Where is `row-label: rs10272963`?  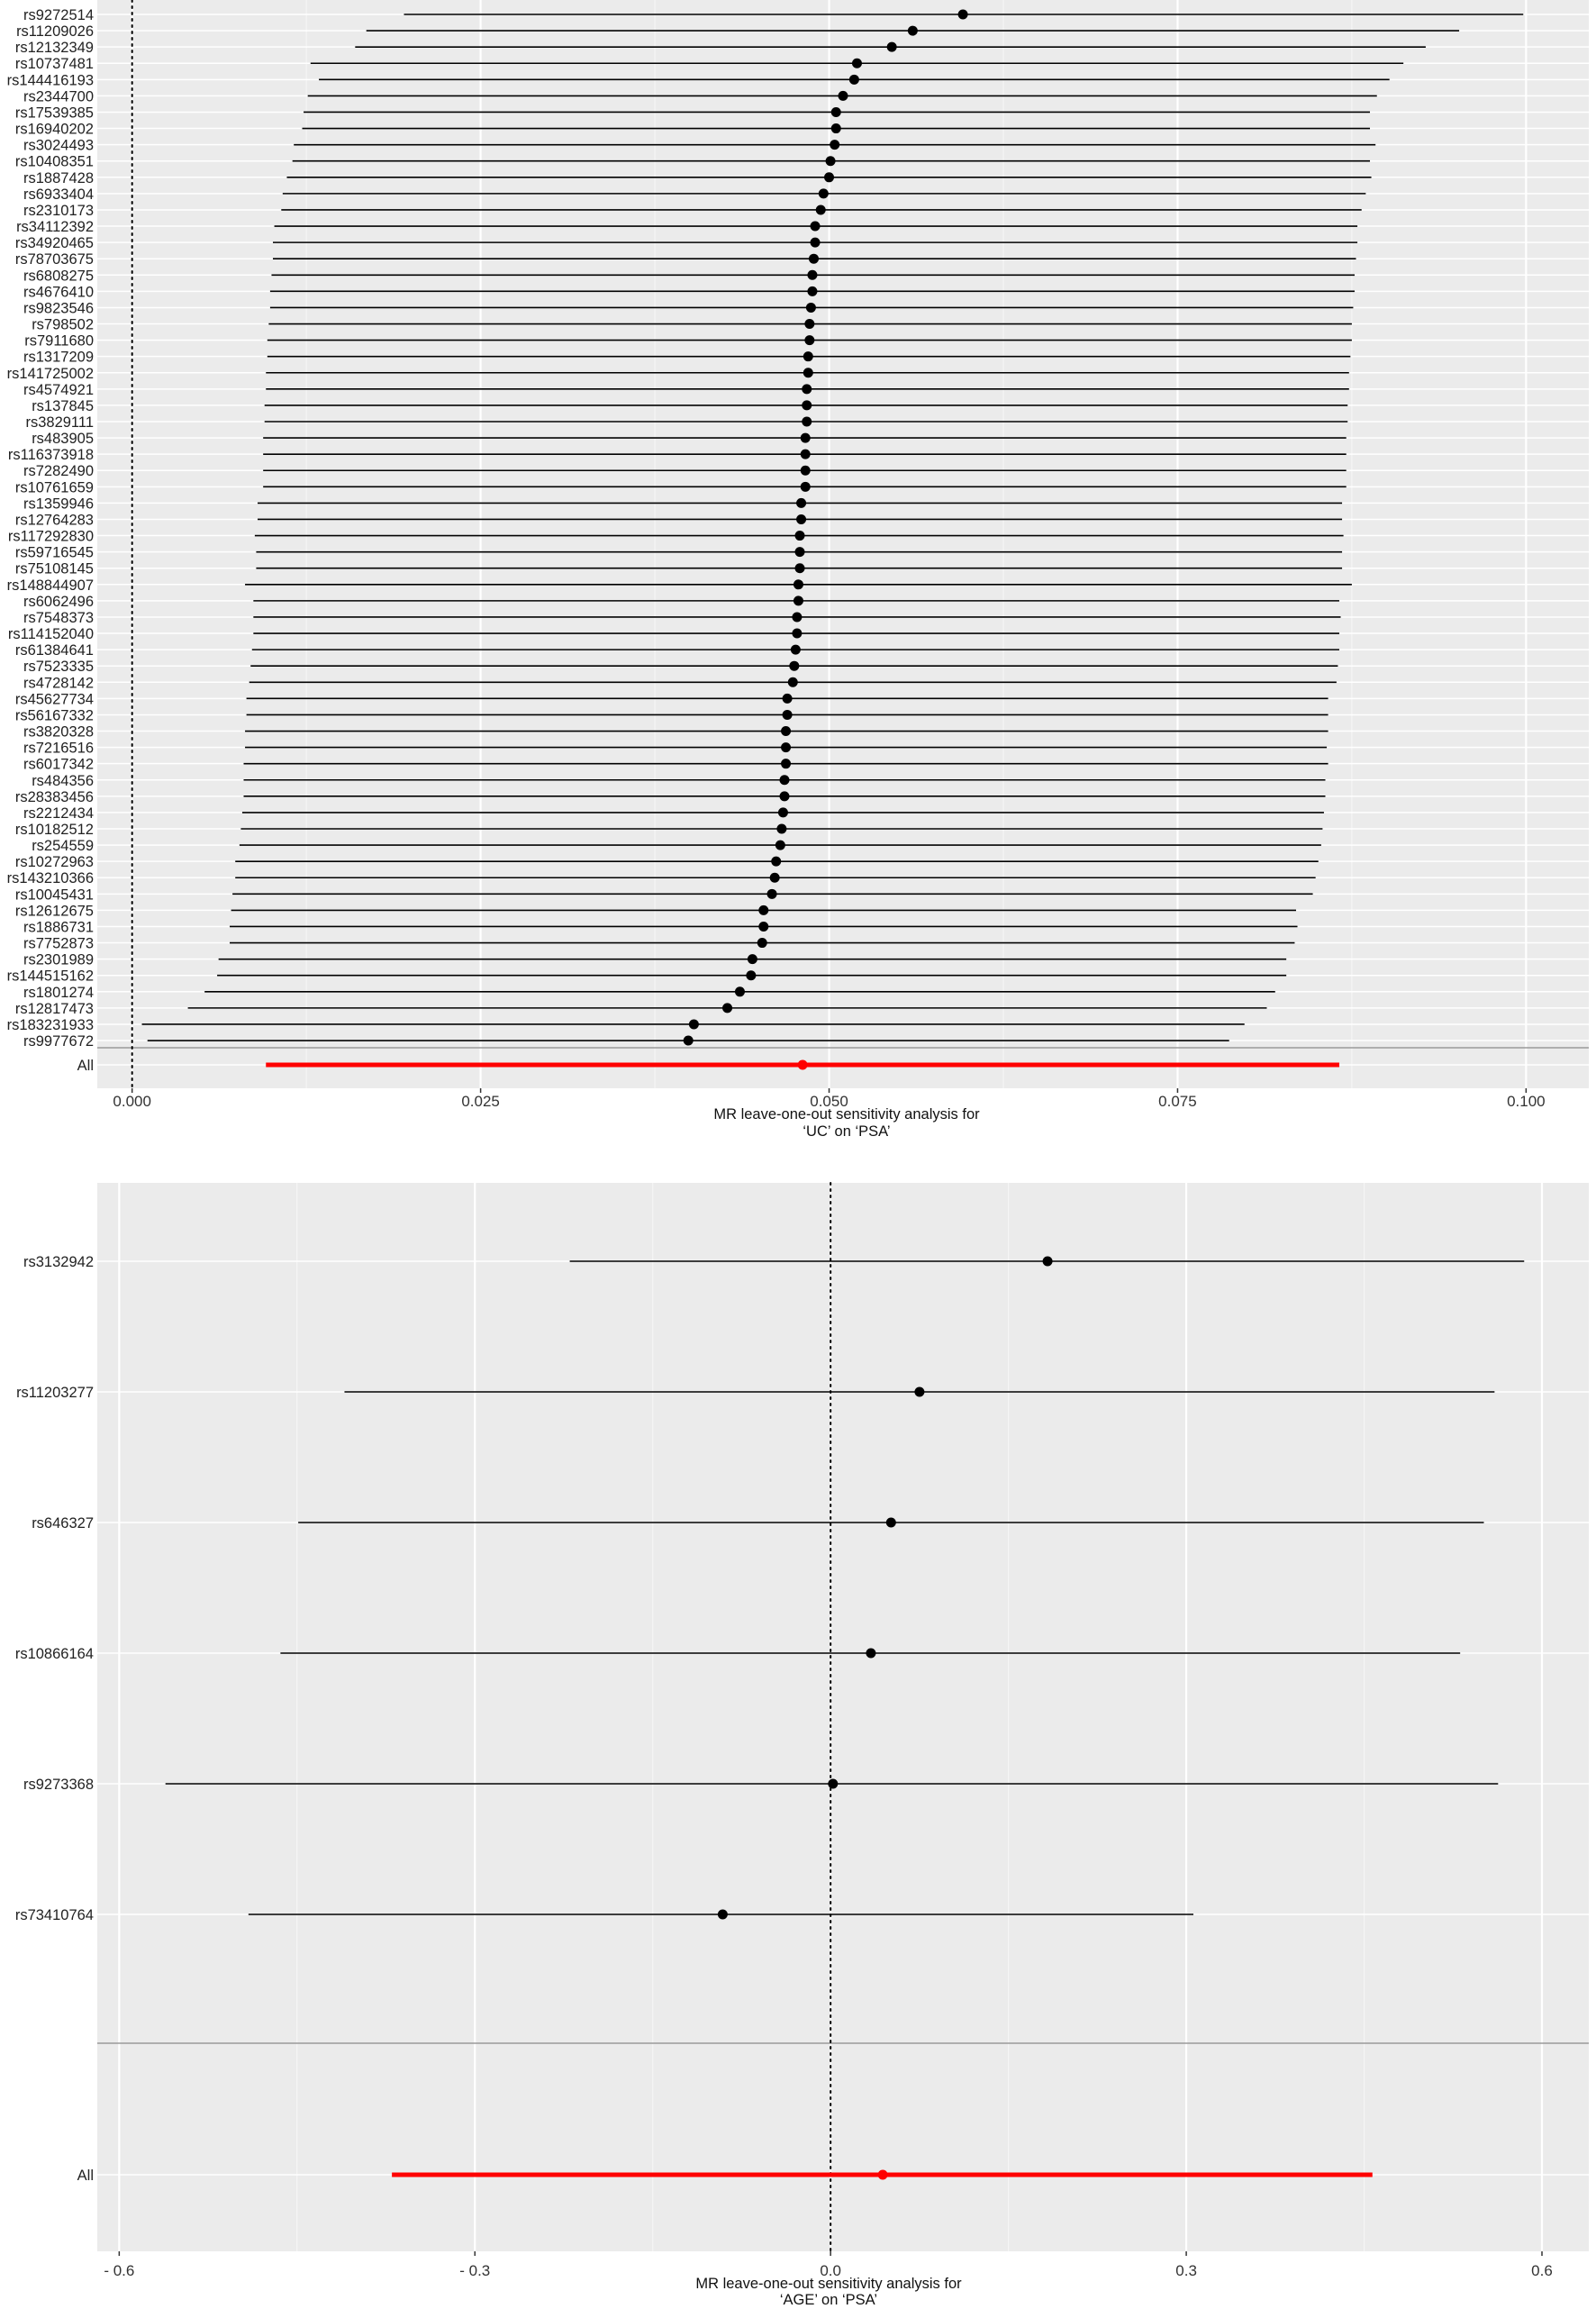 row-label: rs10272963 is located at coordinates (54, 862).